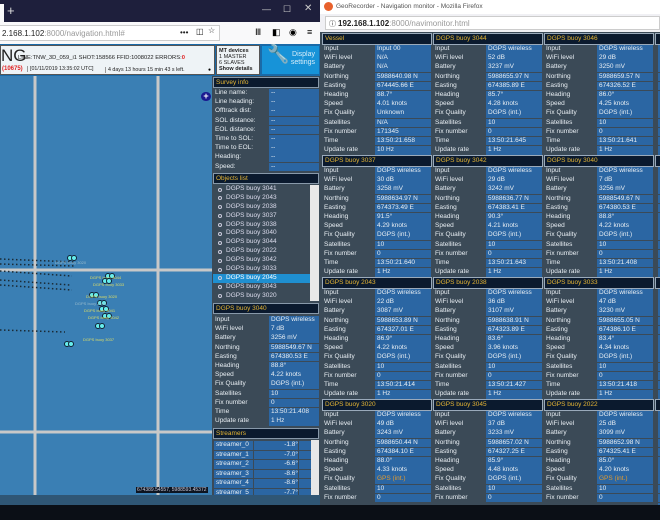  Describe the element at coordinates (599, 226) in the screenshot. I see `panel-row: Speed 4.22 knots` at that location.